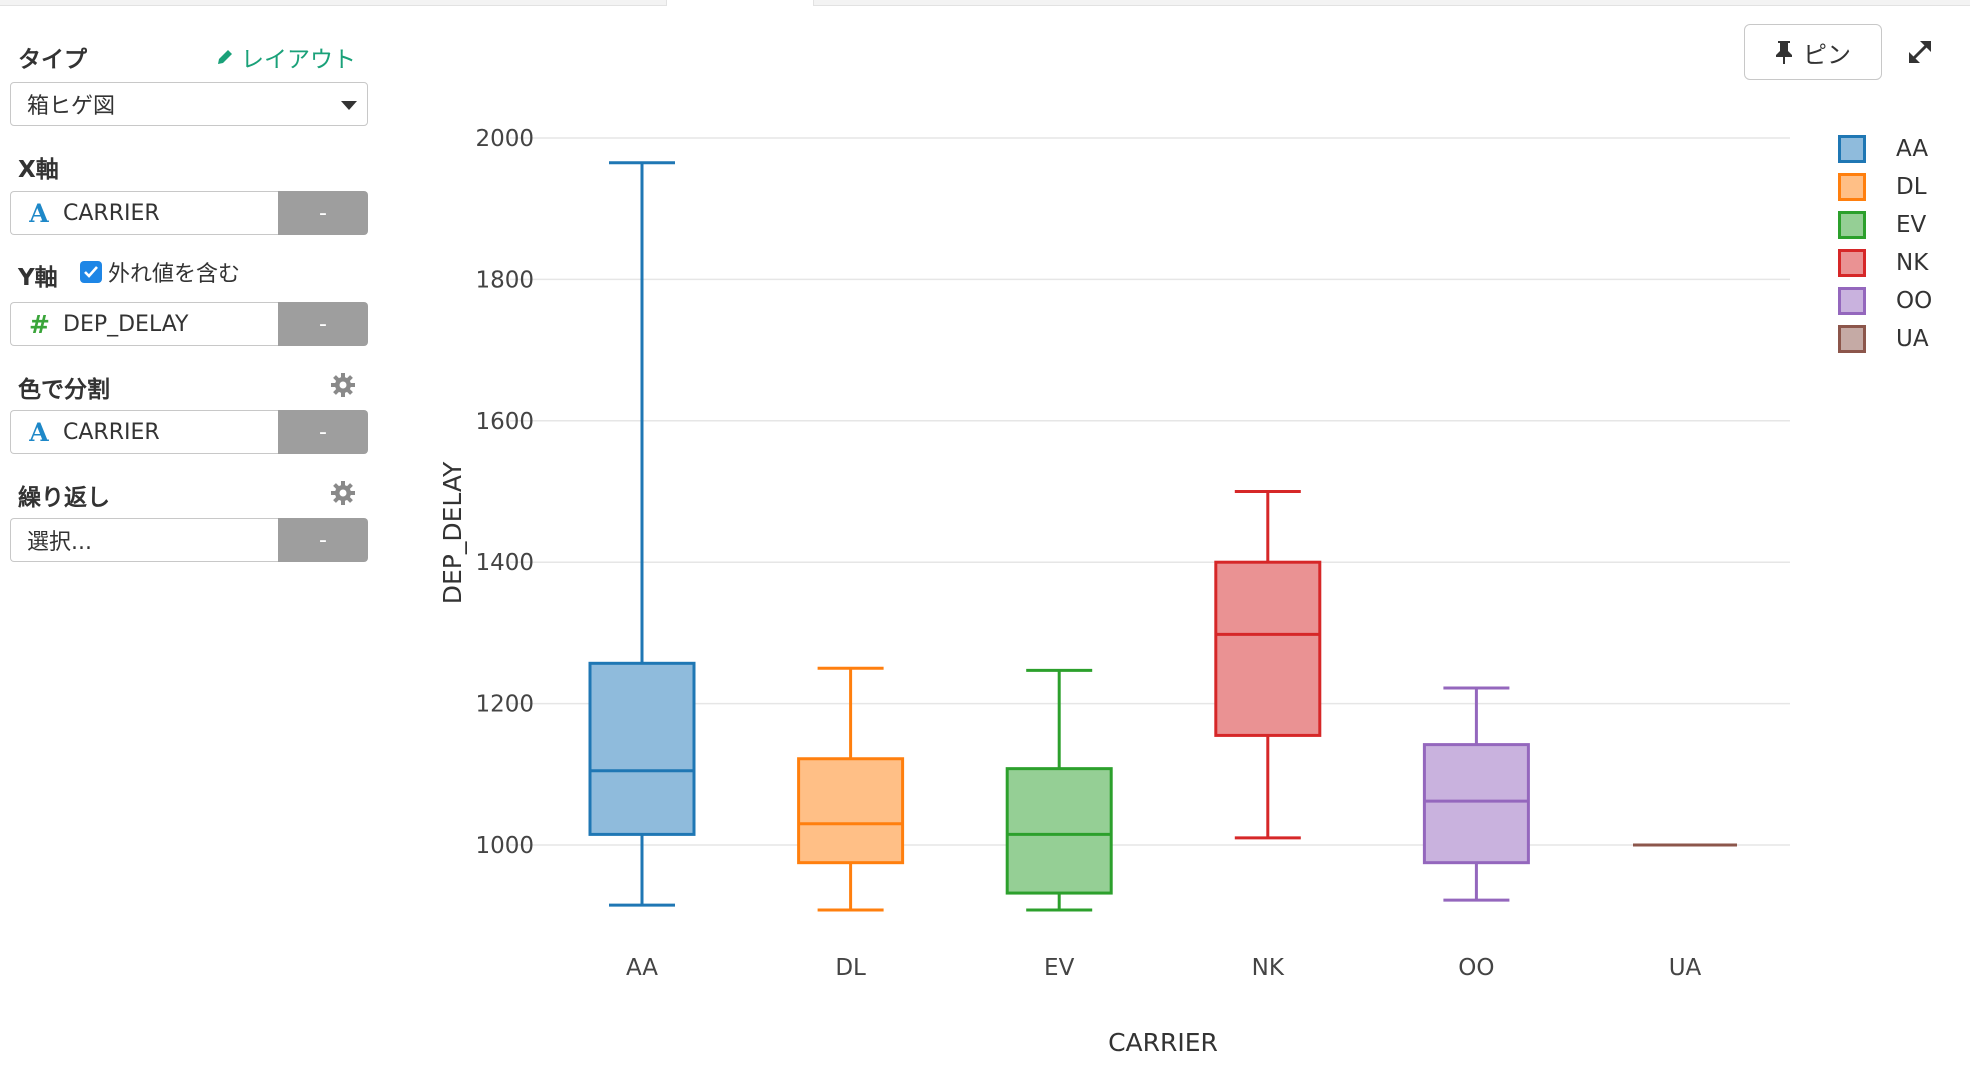  Describe the element at coordinates (1883, 263) in the screenshot. I see `legend-item-nk: NK` at that location.